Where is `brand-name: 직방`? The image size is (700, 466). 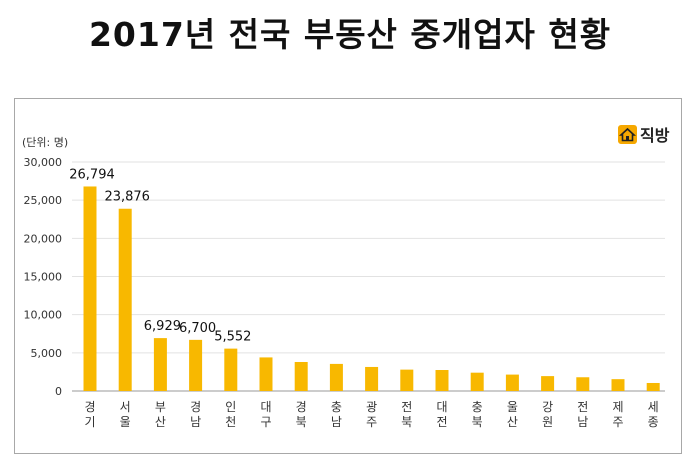
brand-name: 직방 is located at coordinates (655, 135).